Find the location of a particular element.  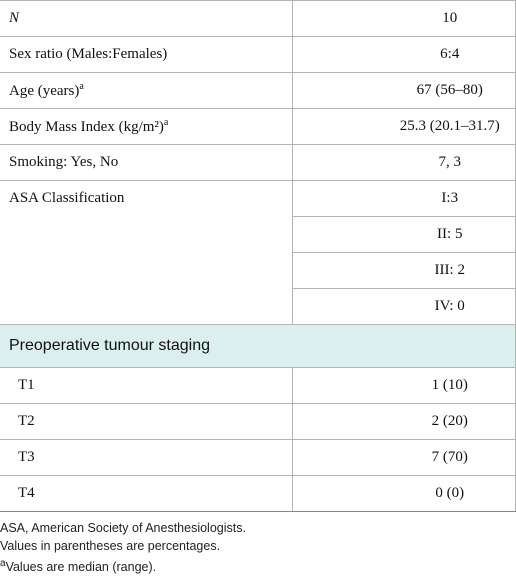

table-row: II: 5 is located at coordinates (258, 234).